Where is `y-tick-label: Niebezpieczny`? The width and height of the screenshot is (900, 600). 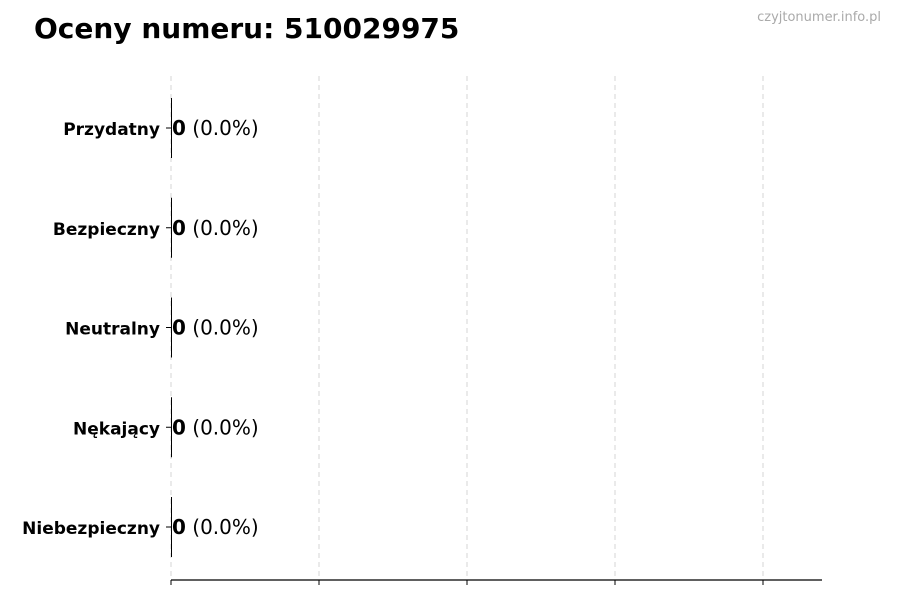
y-tick-label: Niebezpieczny is located at coordinates (91, 529).